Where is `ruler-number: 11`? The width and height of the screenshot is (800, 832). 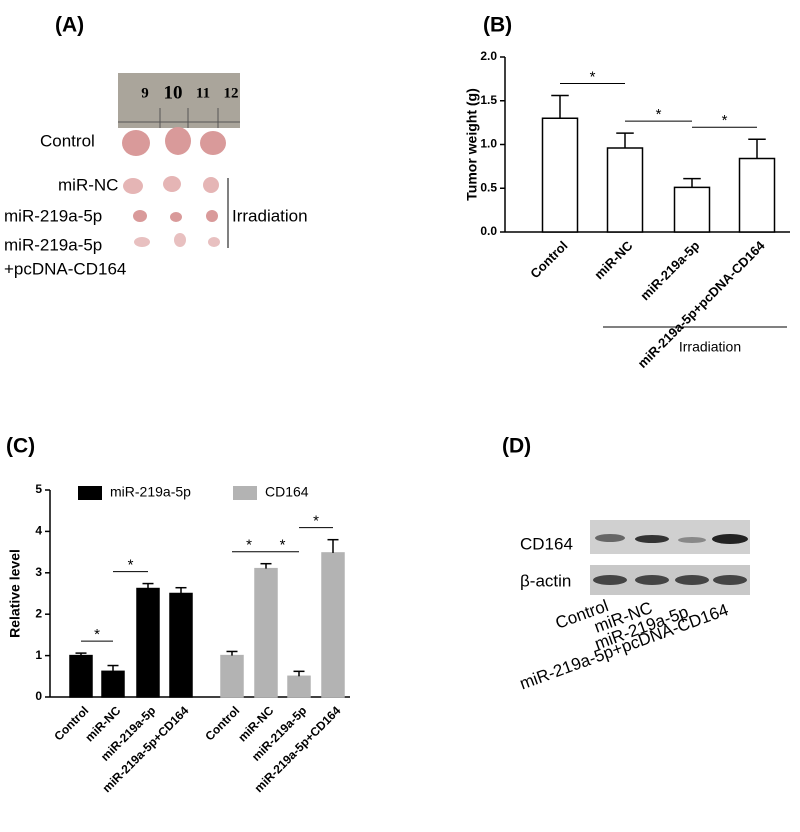 ruler-number: 11 is located at coordinates (203, 93).